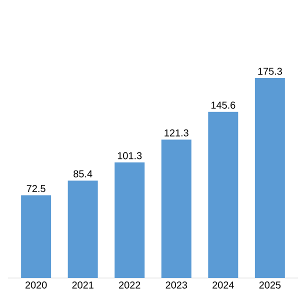  Describe the element at coordinates (83, 174) in the screenshot. I see `data-label: 85.4` at that location.